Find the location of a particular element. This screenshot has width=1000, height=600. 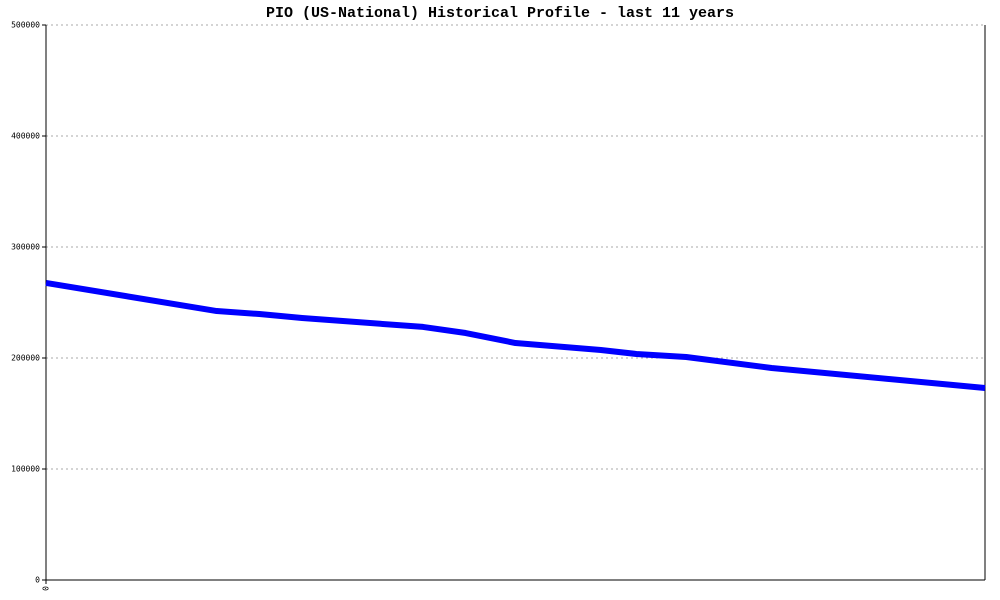

y-tick-label: 300000 is located at coordinates (25, 247).